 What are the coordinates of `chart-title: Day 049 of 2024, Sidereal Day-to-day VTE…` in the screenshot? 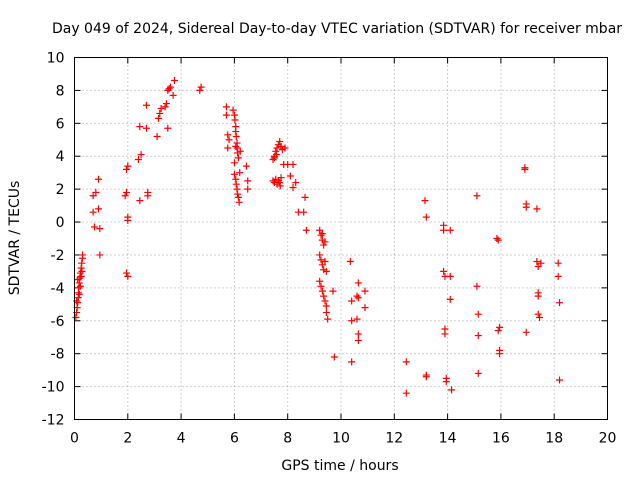 It's located at (337, 29).